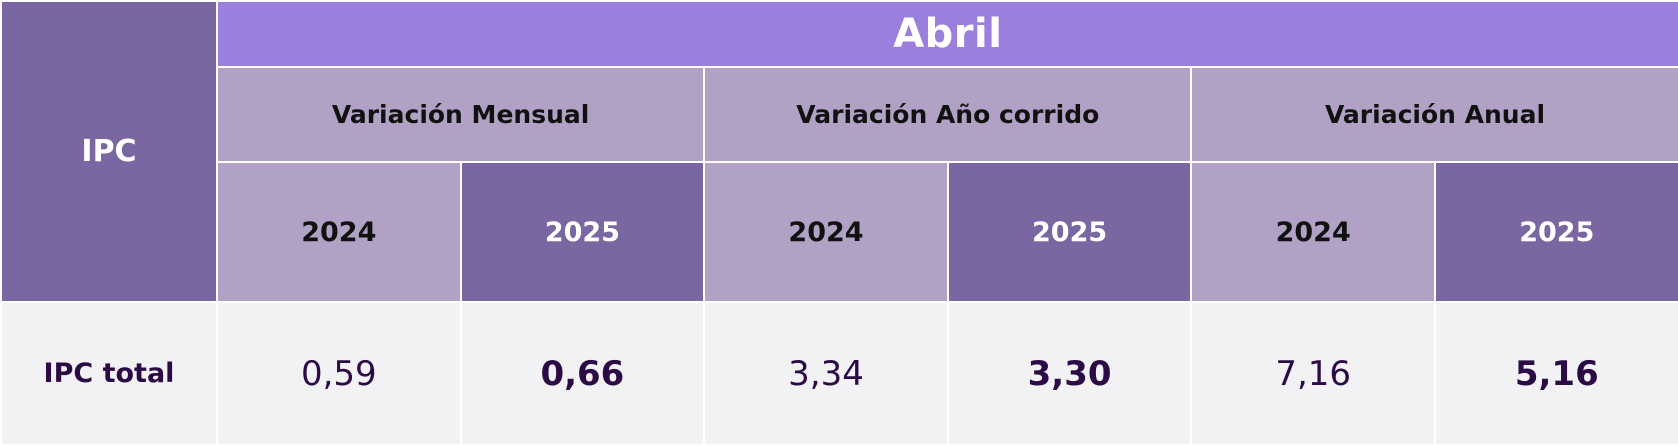  Describe the element at coordinates (1313, 373) in the screenshot. I see `value-anual-2024: 7,16` at that location.